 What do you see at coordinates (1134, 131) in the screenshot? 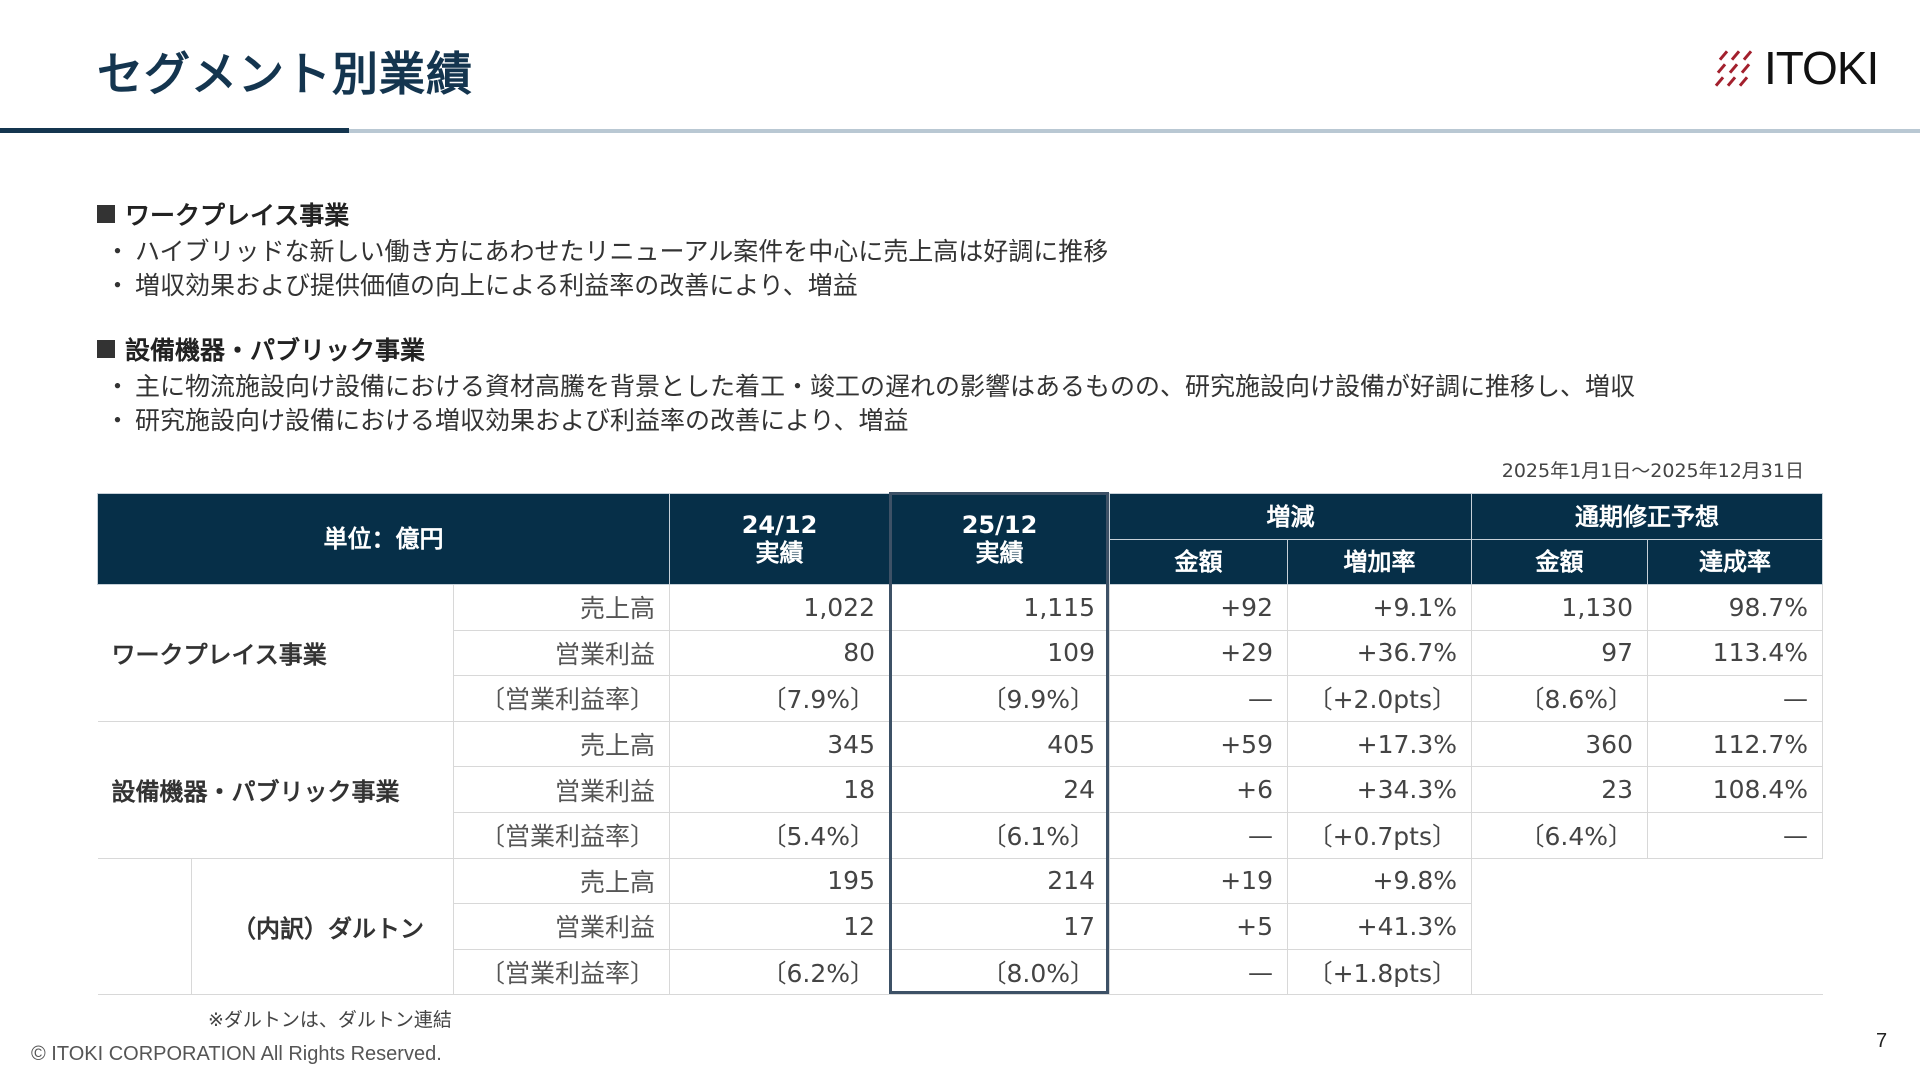
I see `header-rule` at bounding box center [1134, 131].